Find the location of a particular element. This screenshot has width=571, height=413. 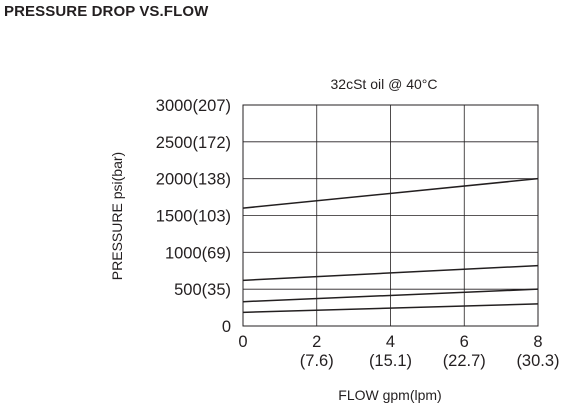

x-tick-label: 2 is located at coordinates (316, 342).